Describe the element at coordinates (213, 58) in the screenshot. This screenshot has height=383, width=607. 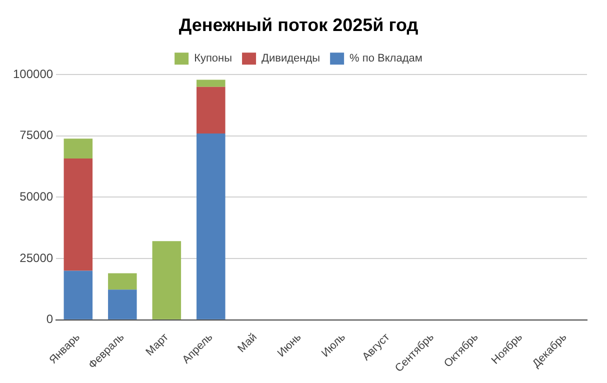
I see `legend-label: Купоны` at that location.